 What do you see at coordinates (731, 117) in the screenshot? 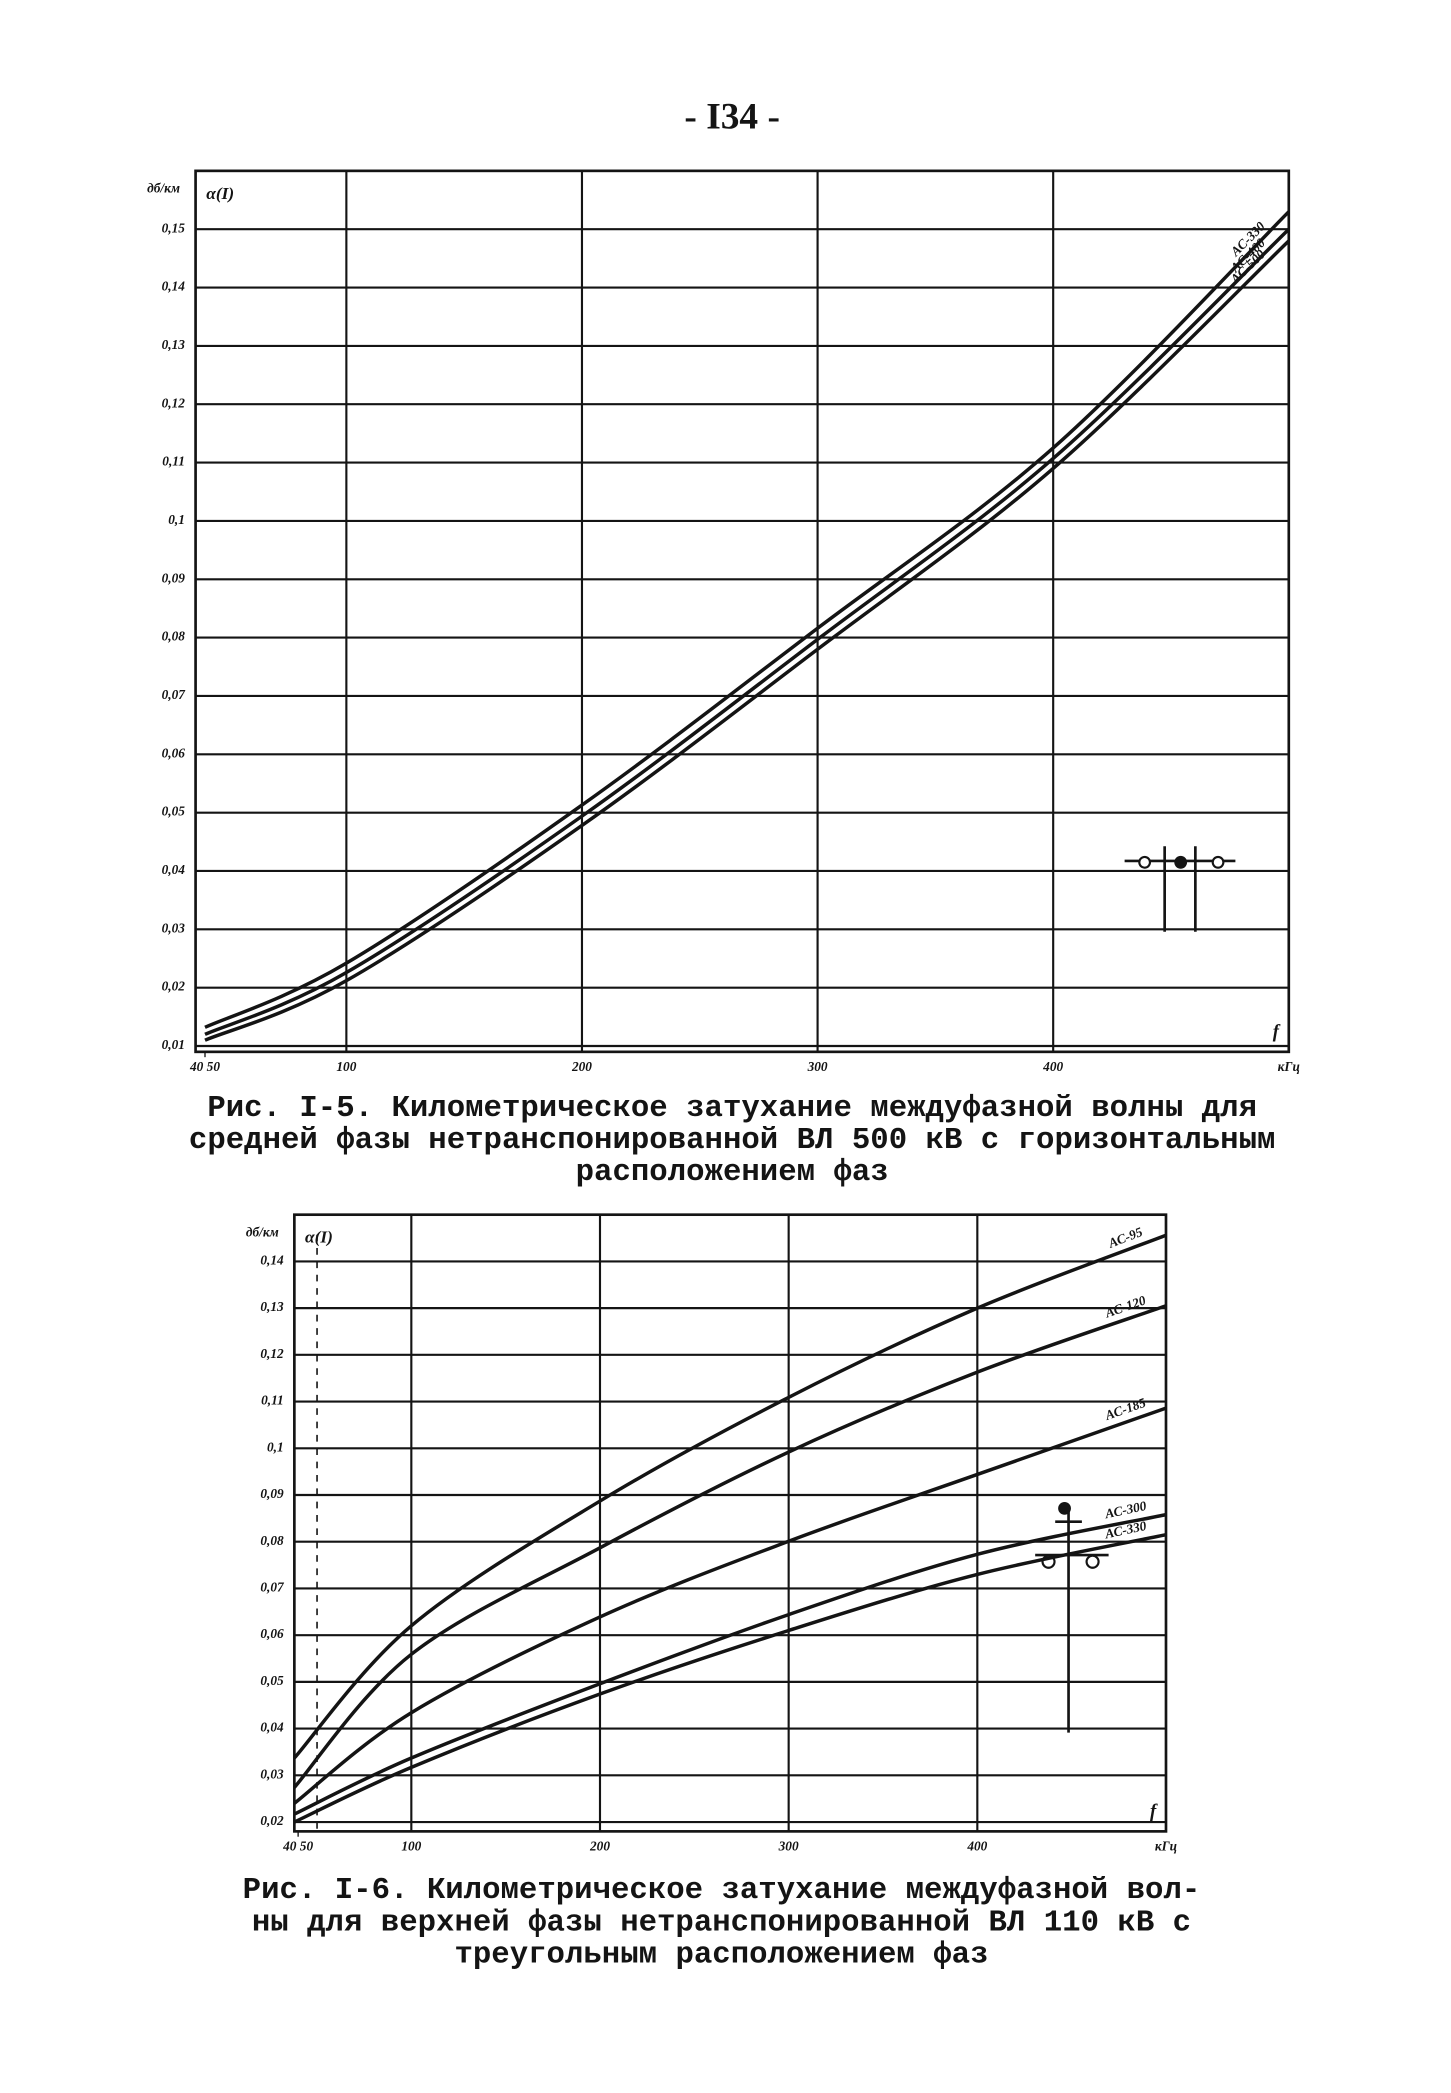
I see `page-number: - I34 -` at bounding box center [731, 117].